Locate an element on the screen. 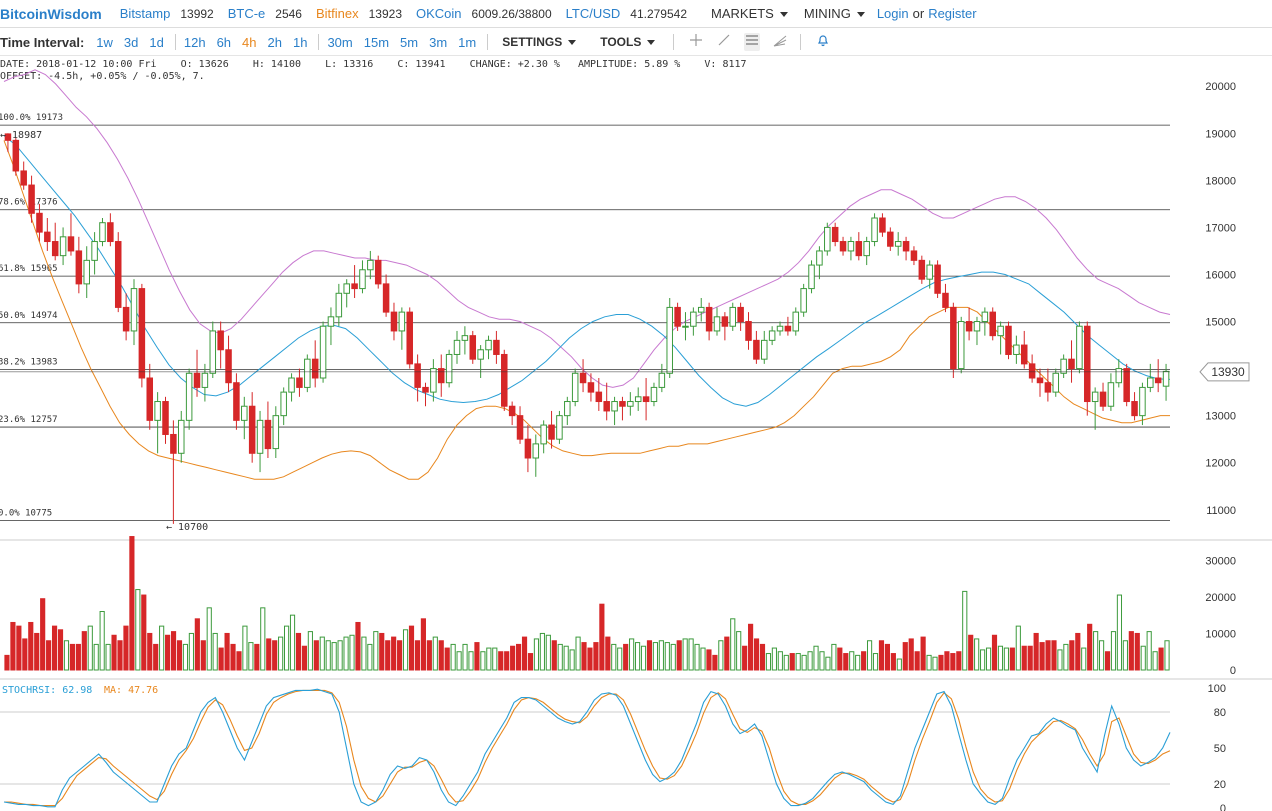 The image size is (1272, 811). ticker-bitstamp: Bitstamp 13992 is located at coordinates (167, 13).